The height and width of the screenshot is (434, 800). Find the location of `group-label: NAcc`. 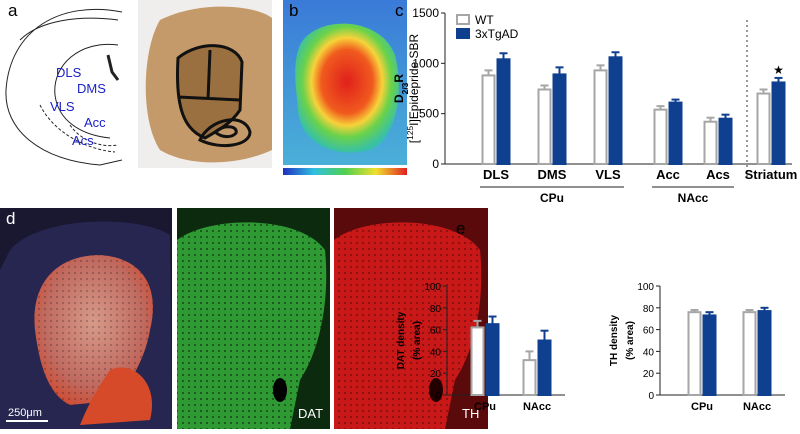

group-label: NAcc is located at coordinates (693, 198).